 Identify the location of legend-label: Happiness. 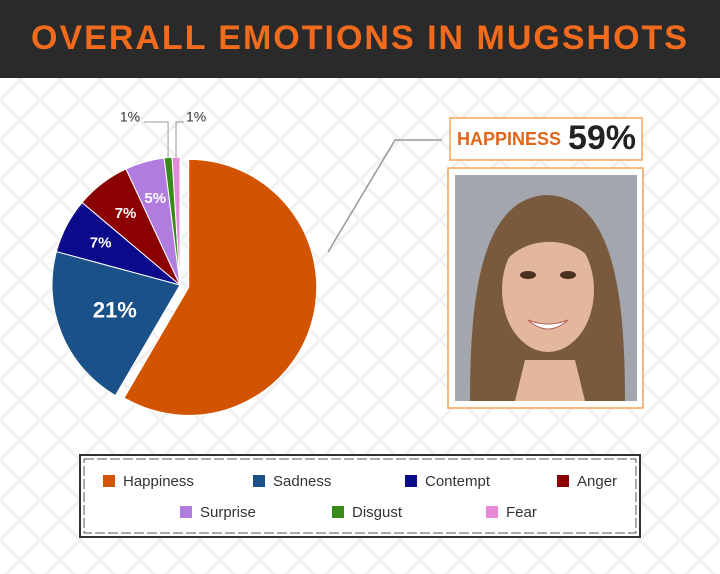
(158, 481).